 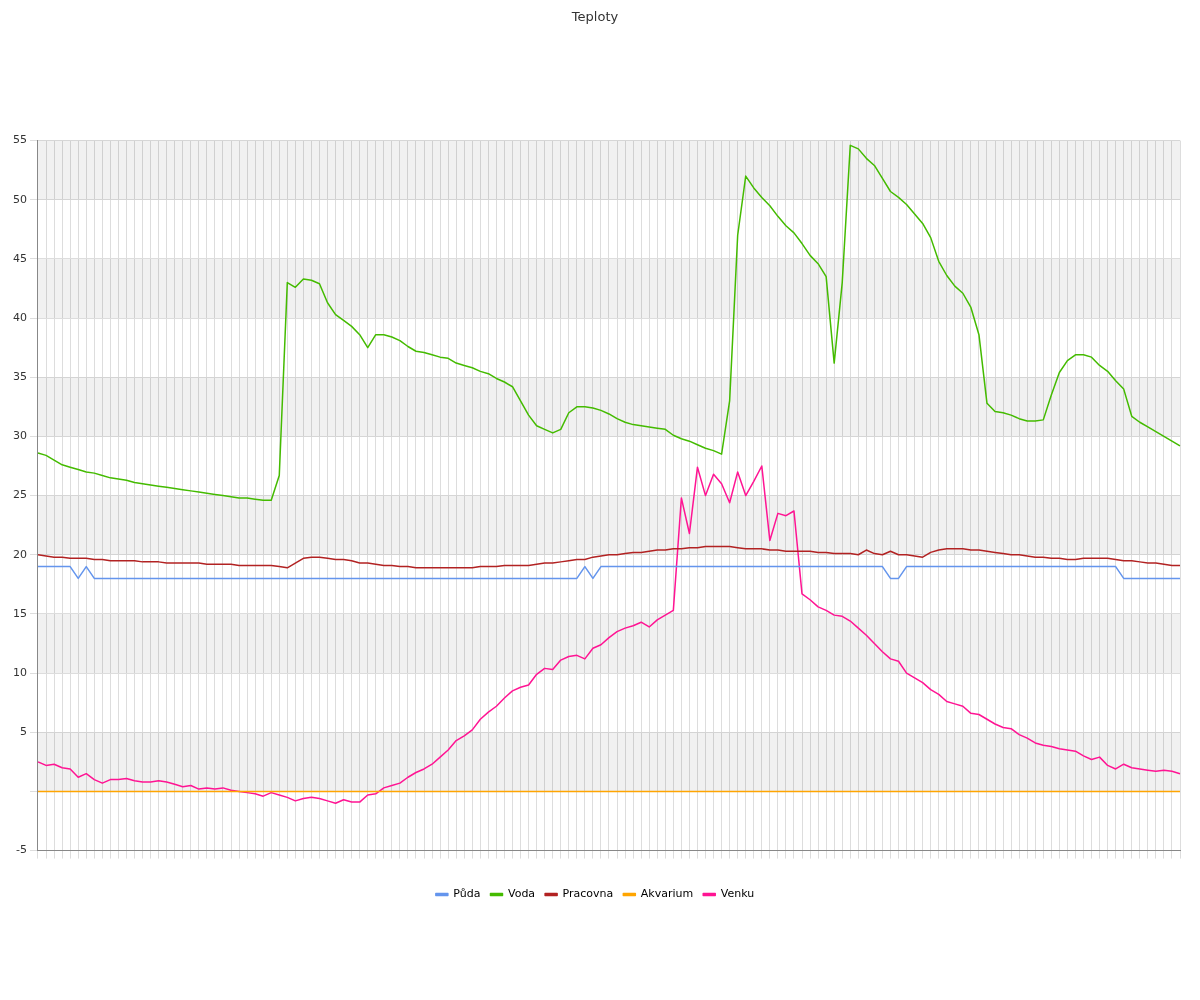 What do you see at coordinates (588, 894) in the screenshot?
I see `legend-label: Pracovna` at bounding box center [588, 894].